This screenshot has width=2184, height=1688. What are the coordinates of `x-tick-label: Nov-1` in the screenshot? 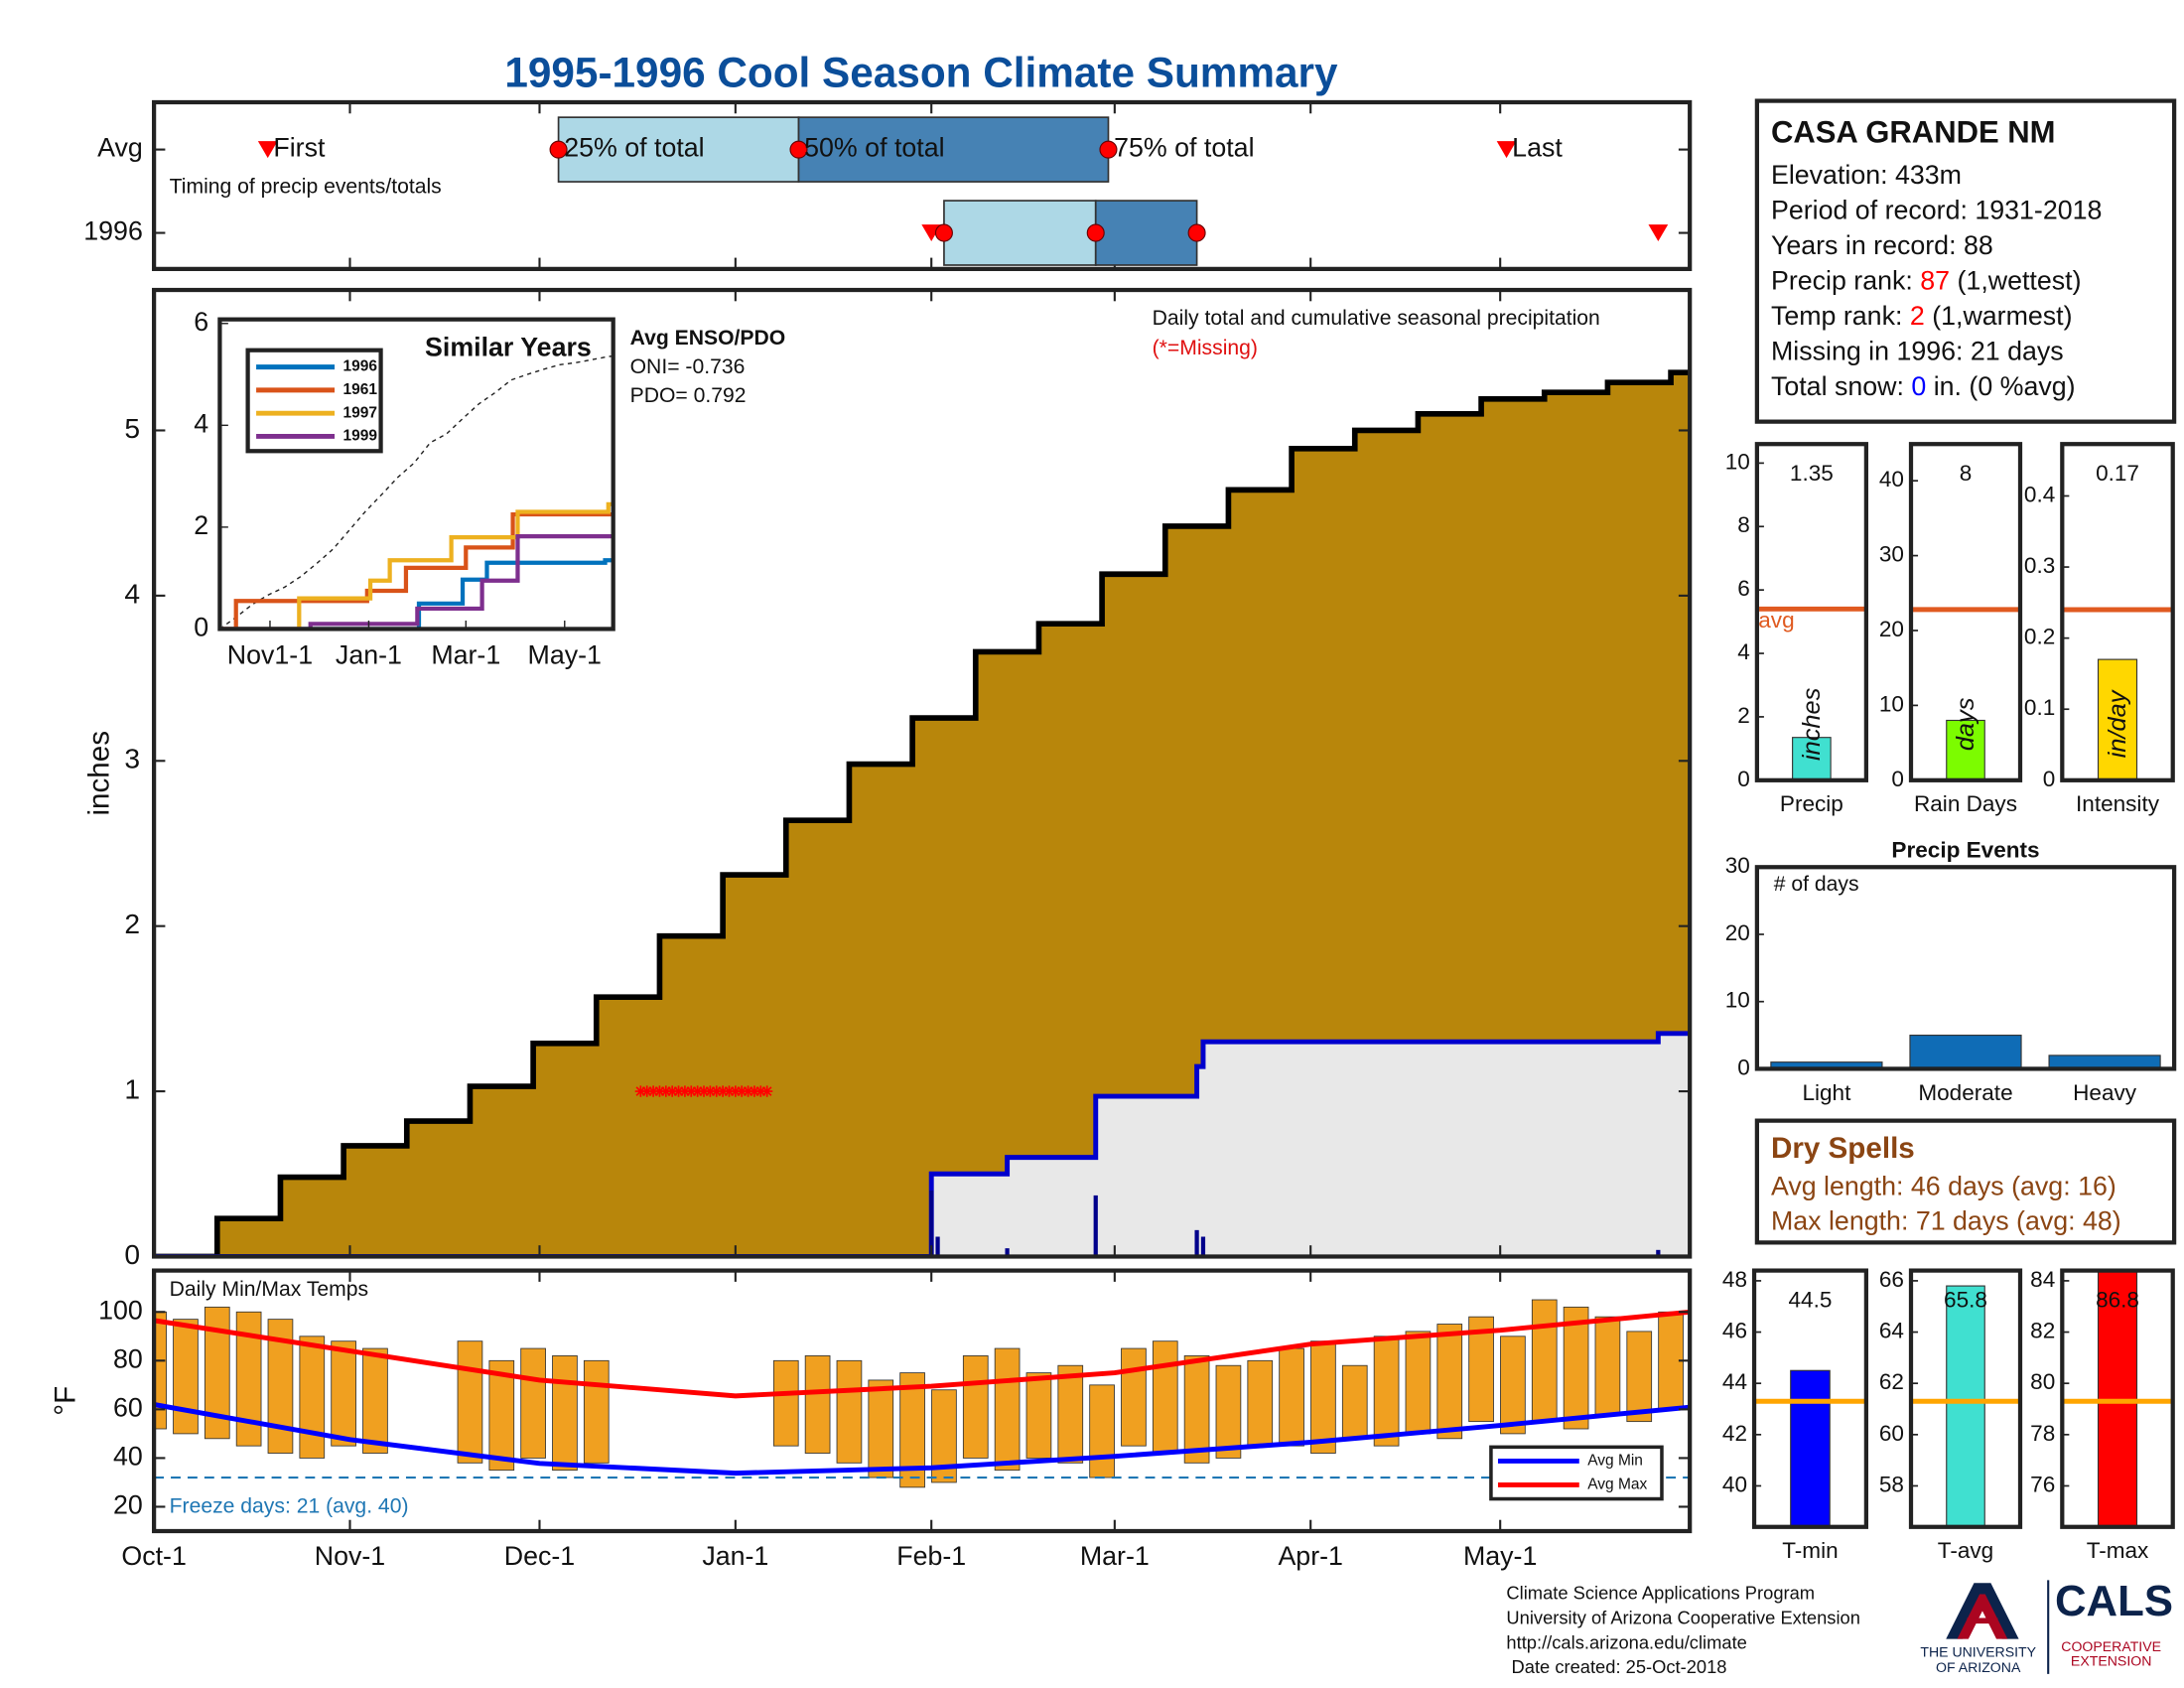 It's located at (350, 1556).